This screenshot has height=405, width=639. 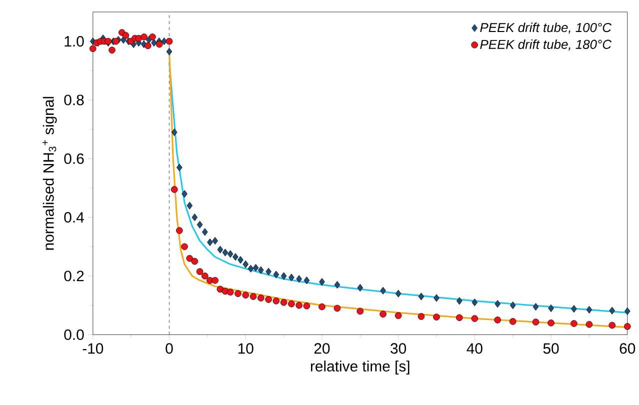 I want to click on x-tick-label: 10, so click(x=246, y=348).